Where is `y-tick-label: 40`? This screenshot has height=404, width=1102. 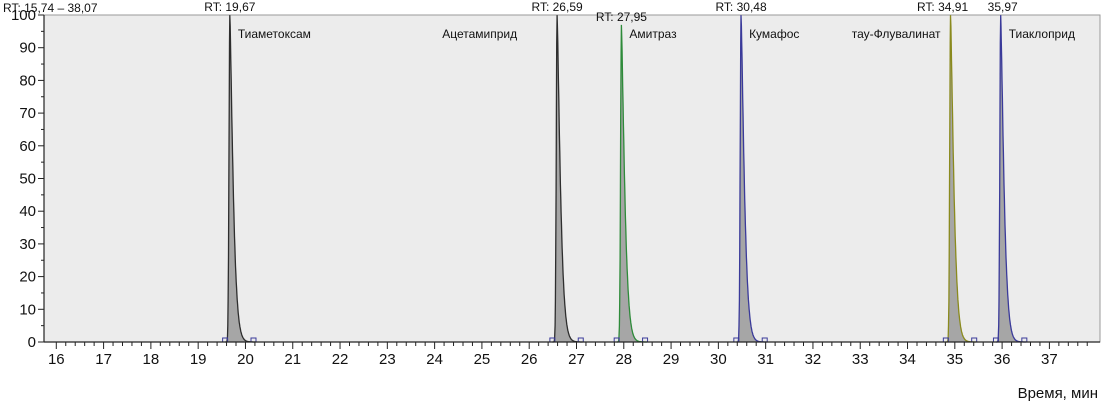
y-tick-label: 40 is located at coordinates (27, 211).